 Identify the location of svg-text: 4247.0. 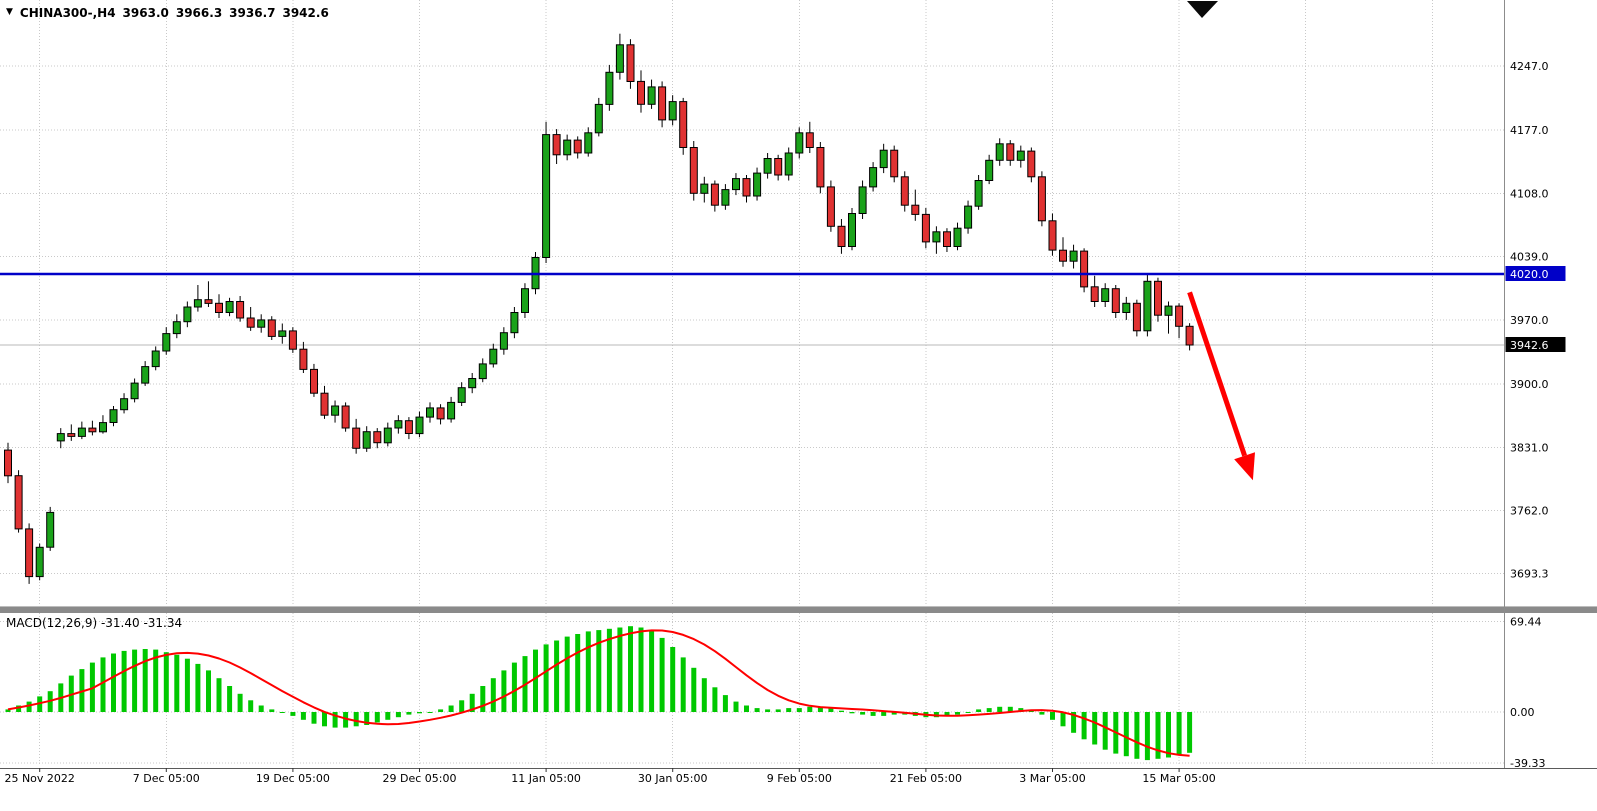
(1529, 66).